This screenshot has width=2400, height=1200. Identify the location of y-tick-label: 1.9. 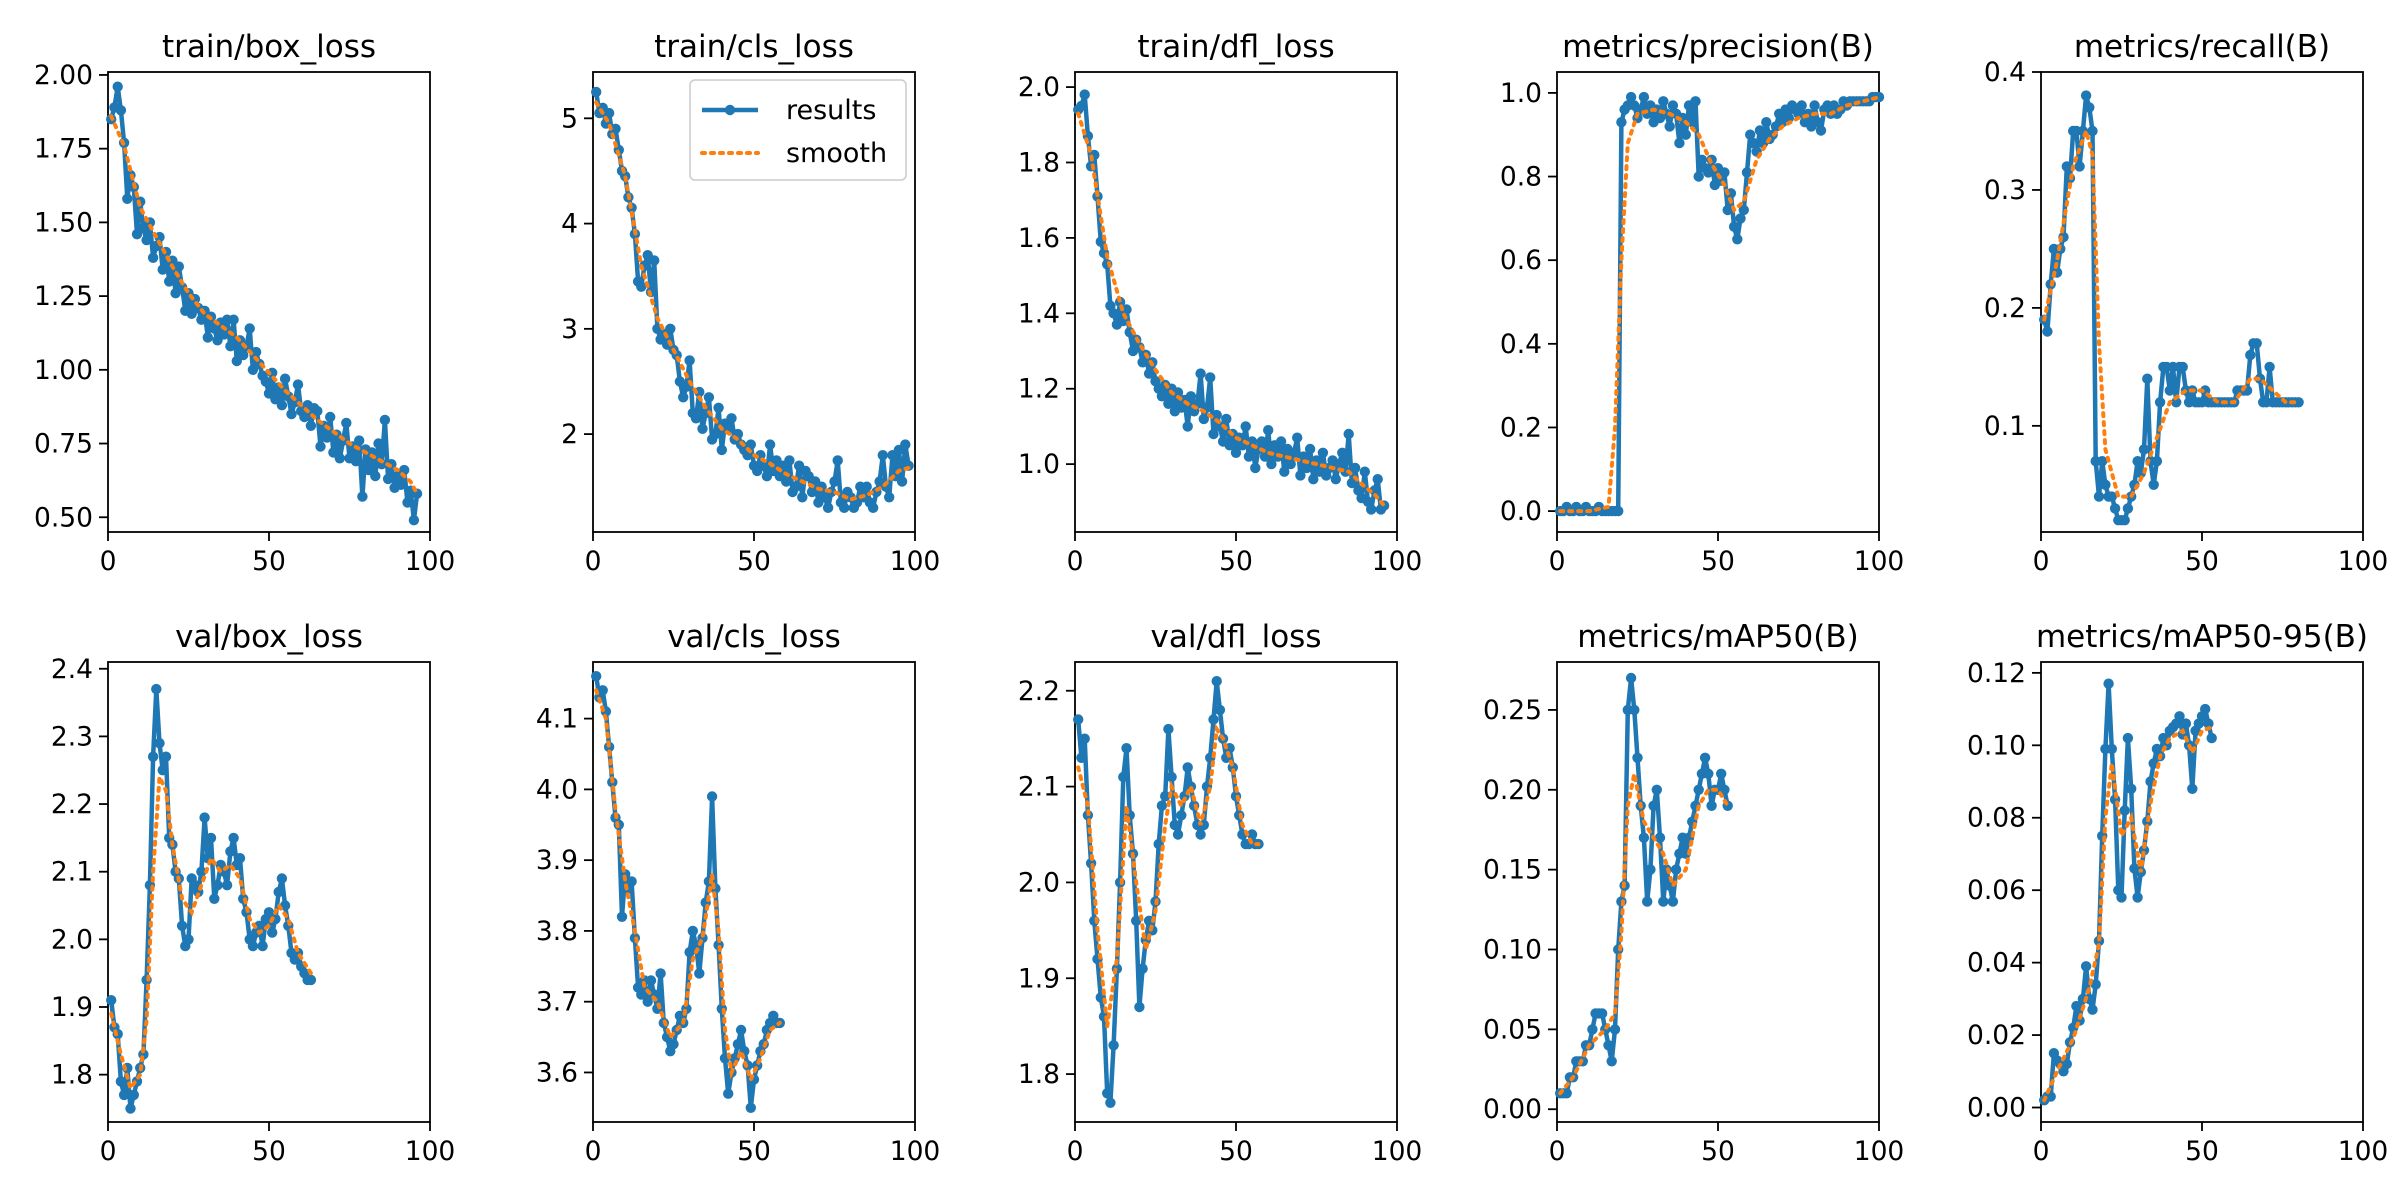
(72, 1007).